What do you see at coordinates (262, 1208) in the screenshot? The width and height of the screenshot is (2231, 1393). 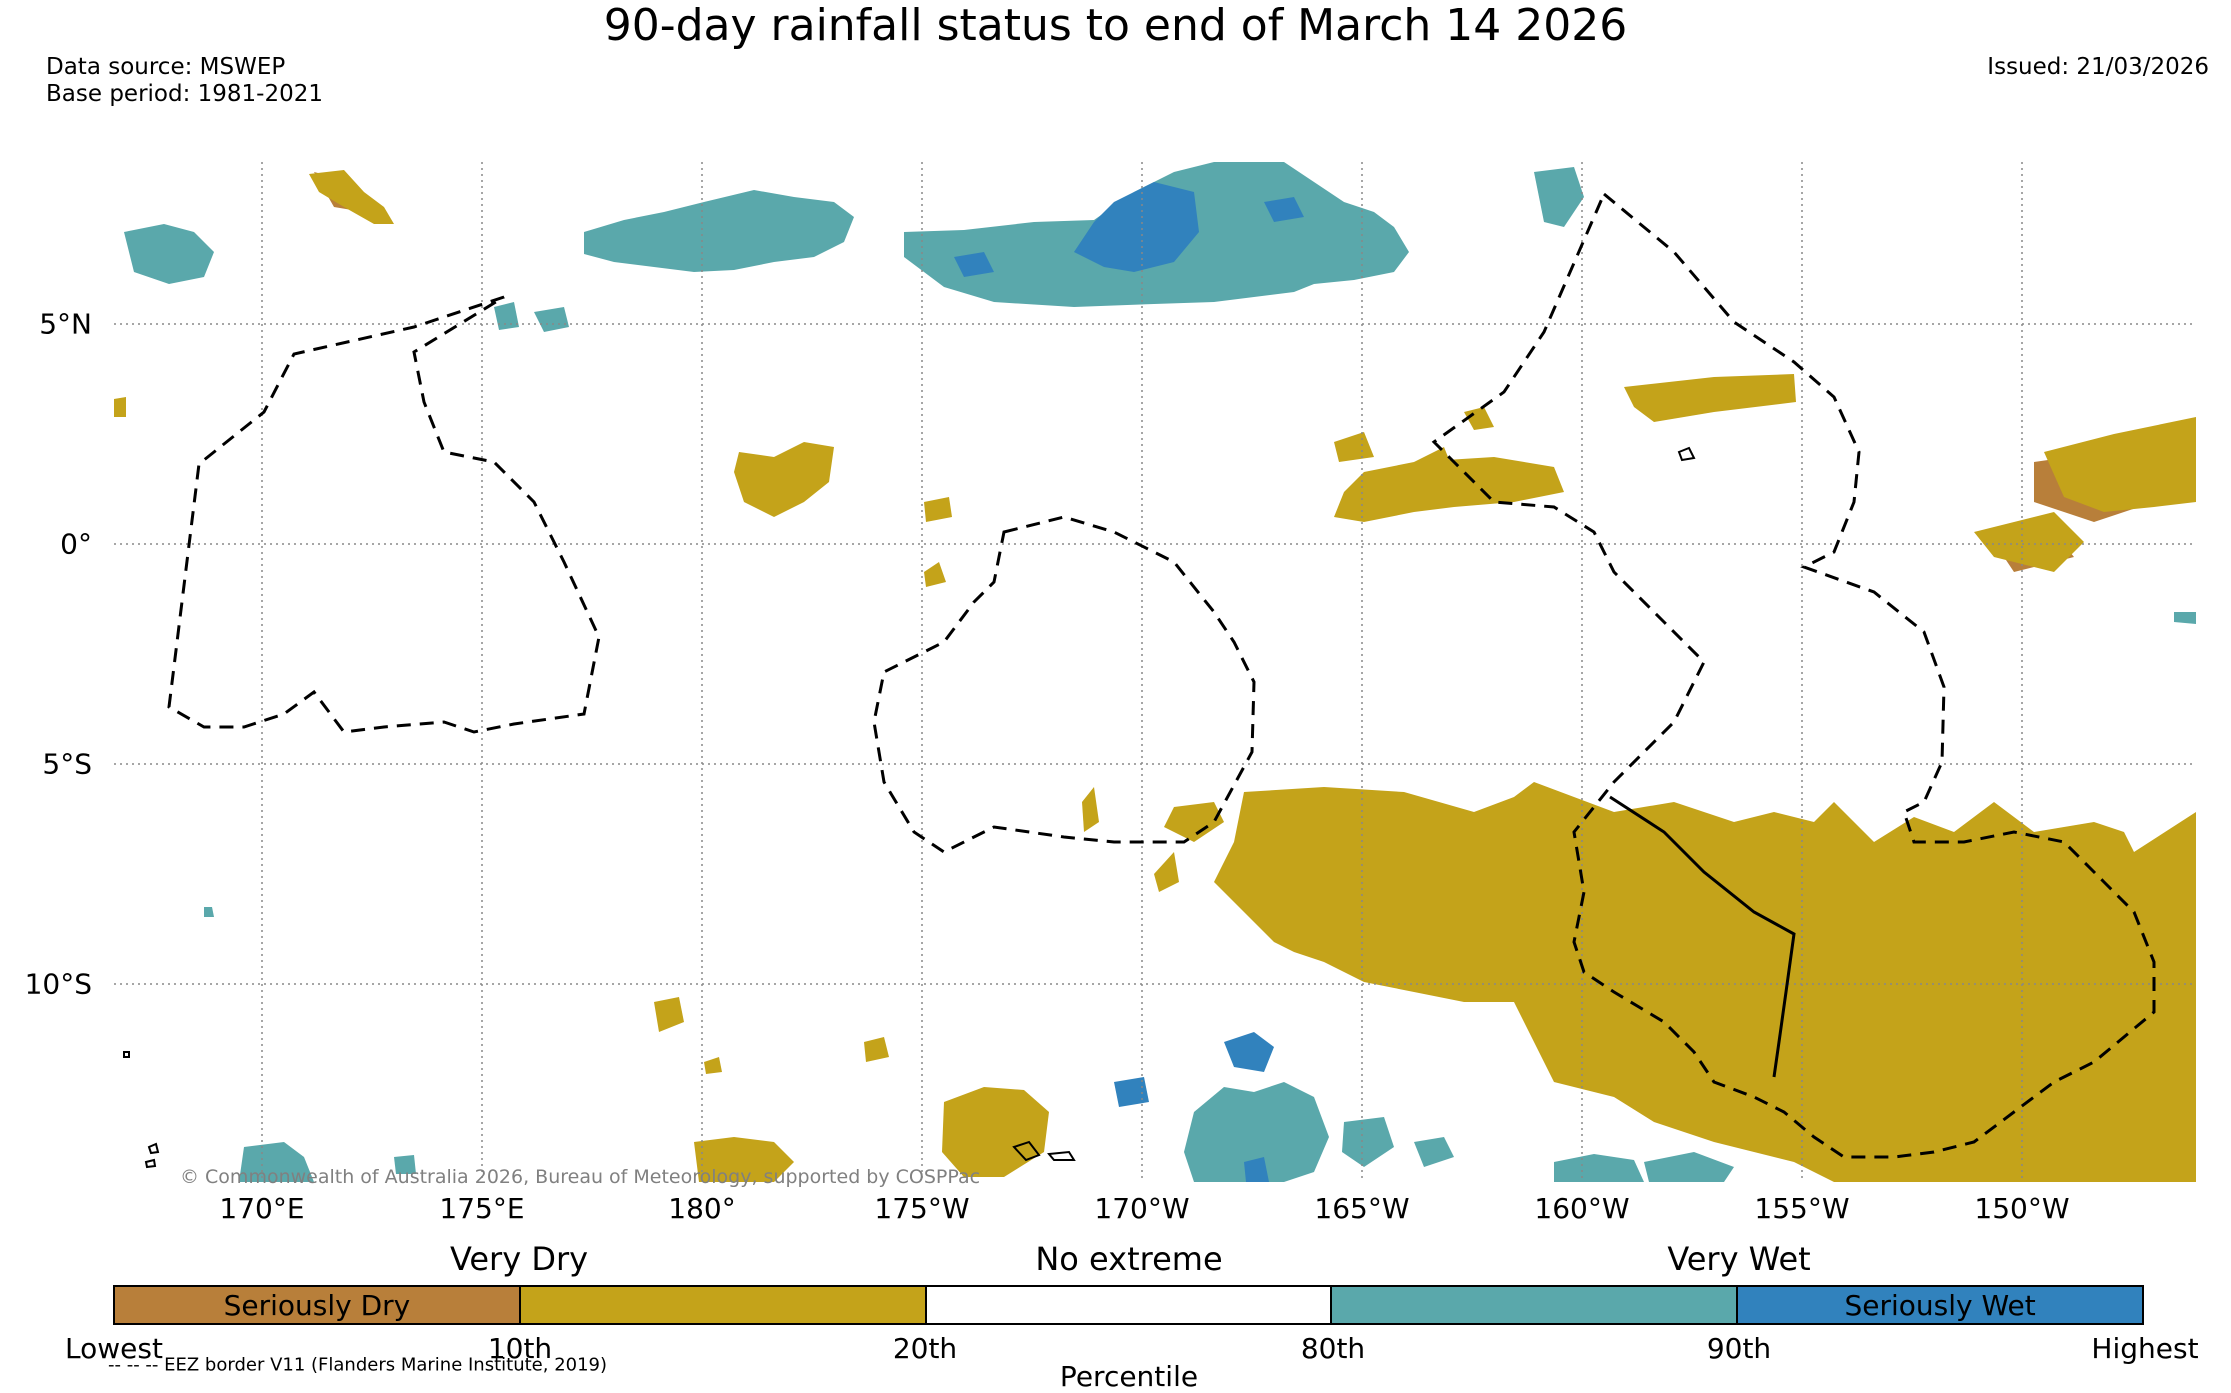 I see `x-tick-170e: 170°E` at bounding box center [262, 1208].